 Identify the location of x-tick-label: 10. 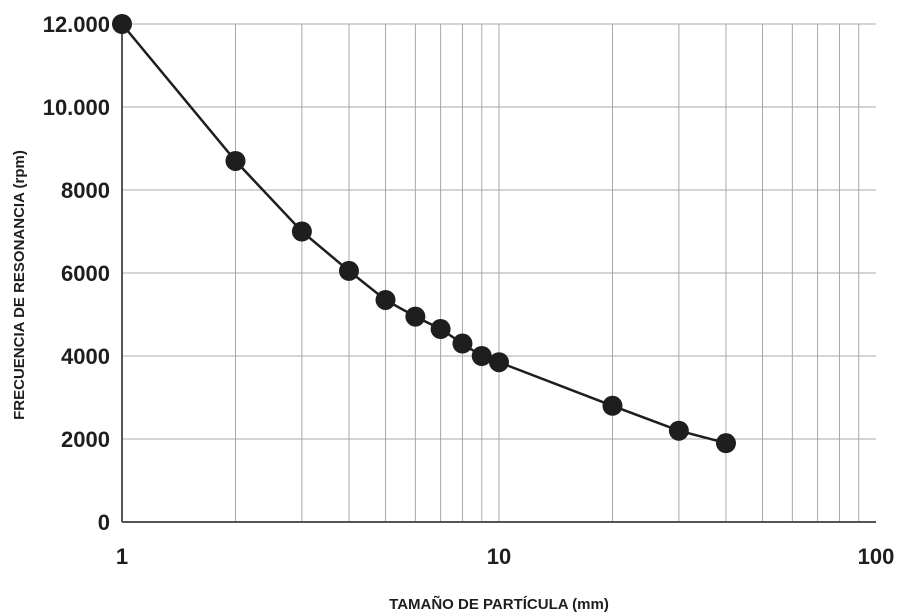
(499, 556).